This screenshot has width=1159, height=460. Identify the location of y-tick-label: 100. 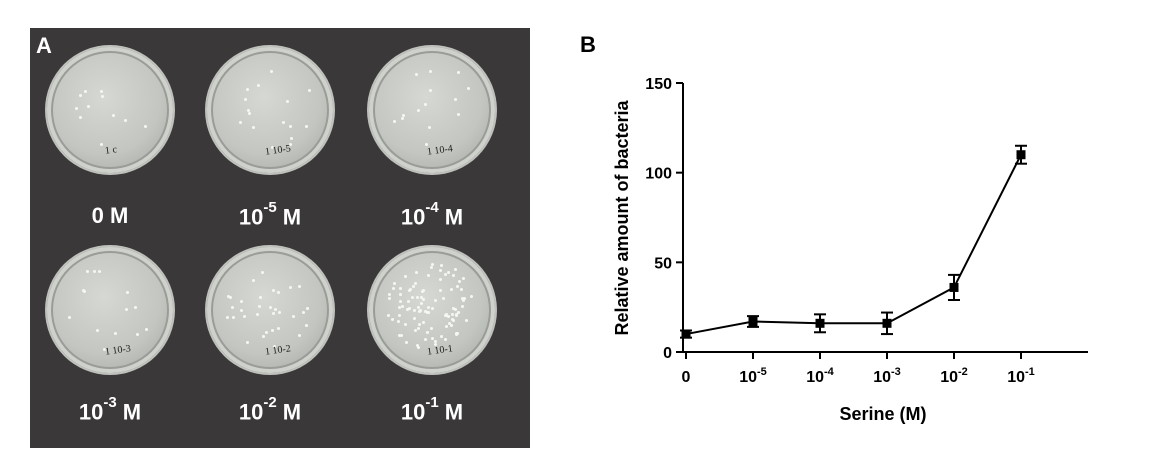
(658, 174).